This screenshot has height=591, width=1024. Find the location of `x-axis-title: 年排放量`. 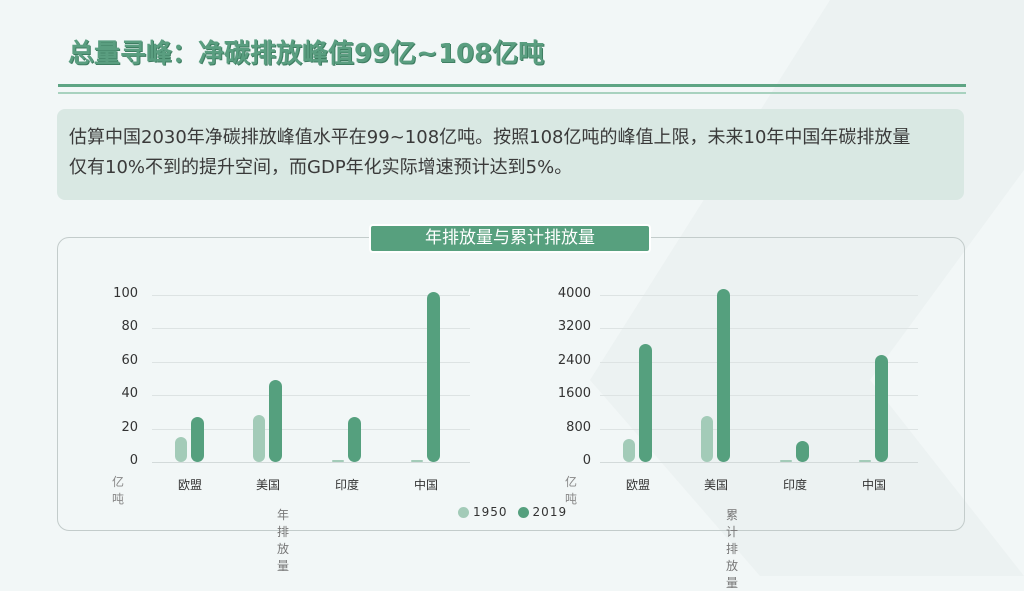

x-axis-title: 年排放量 is located at coordinates (284, 540).